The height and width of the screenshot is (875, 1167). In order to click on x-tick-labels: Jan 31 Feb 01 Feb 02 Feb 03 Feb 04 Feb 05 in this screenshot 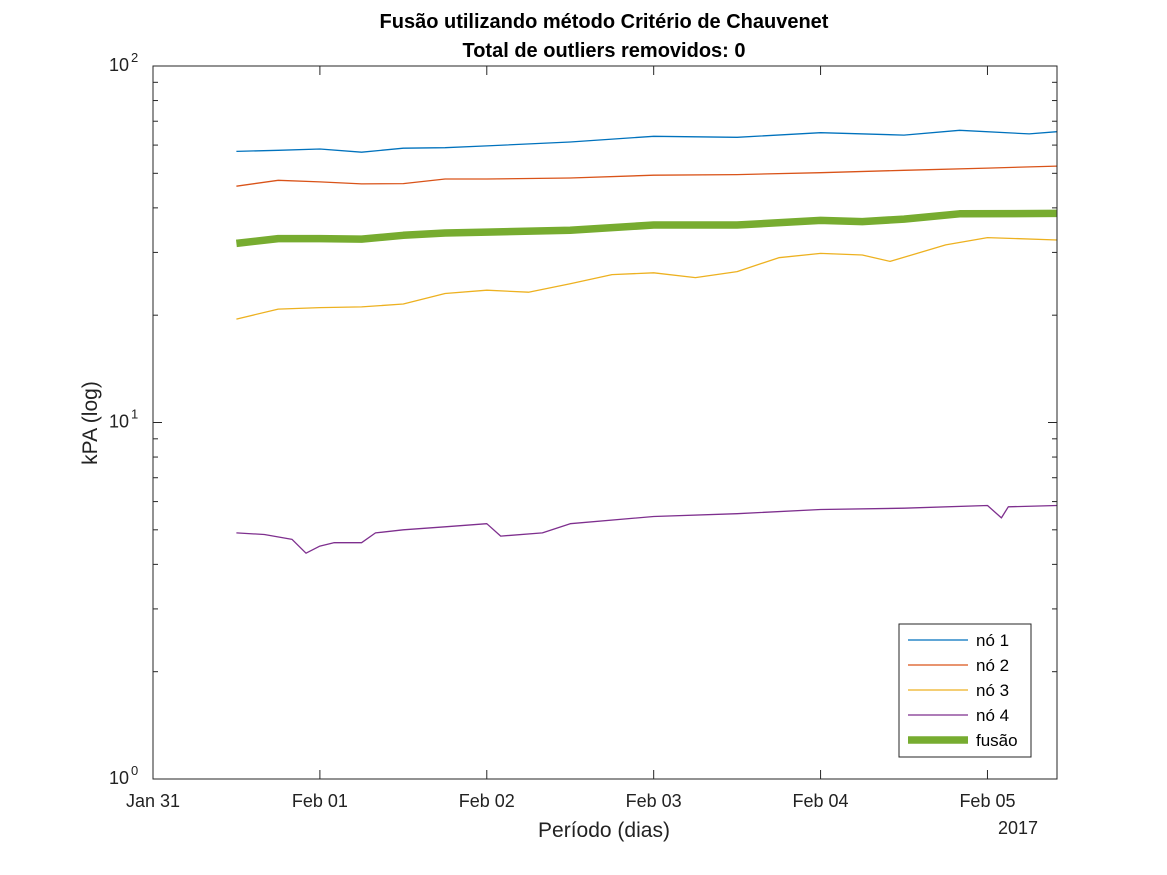, I will do `click(571, 801)`.